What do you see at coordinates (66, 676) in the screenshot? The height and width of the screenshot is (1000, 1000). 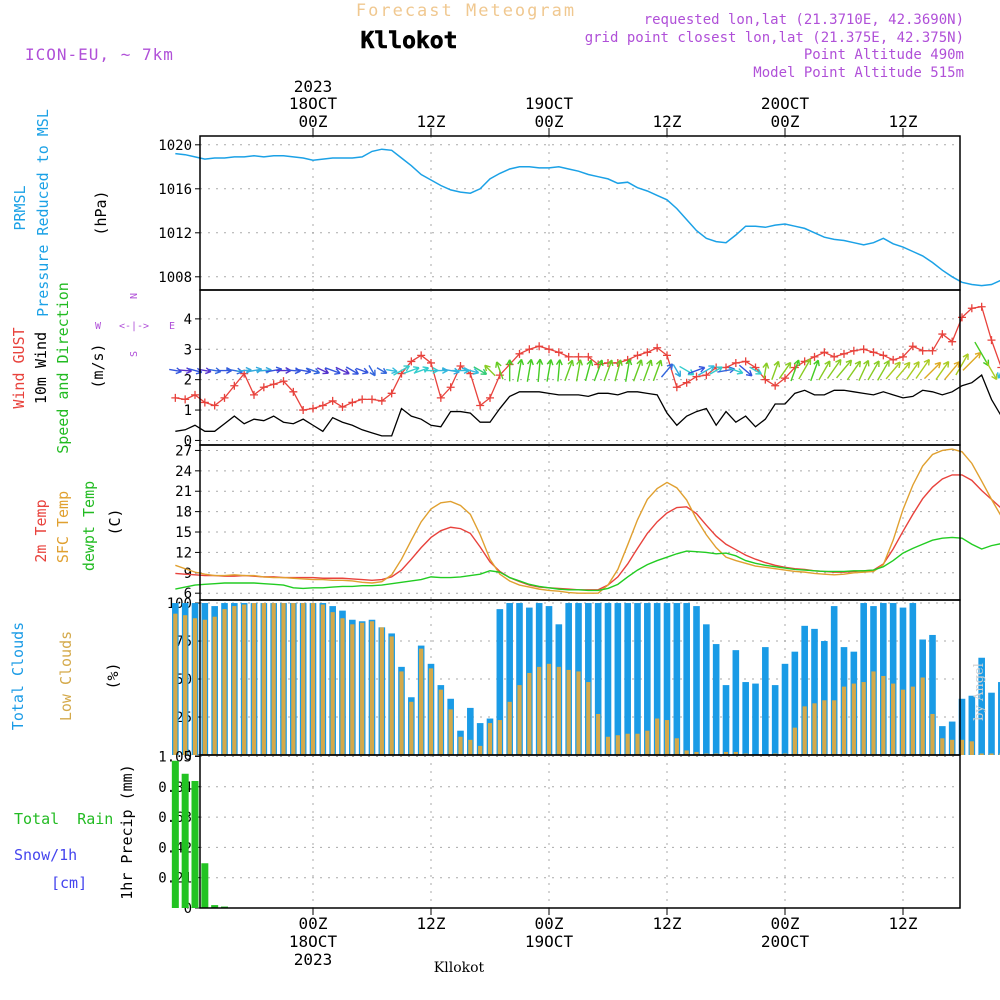 I see `low-clouds-label: Low Clouds` at bounding box center [66, 676].